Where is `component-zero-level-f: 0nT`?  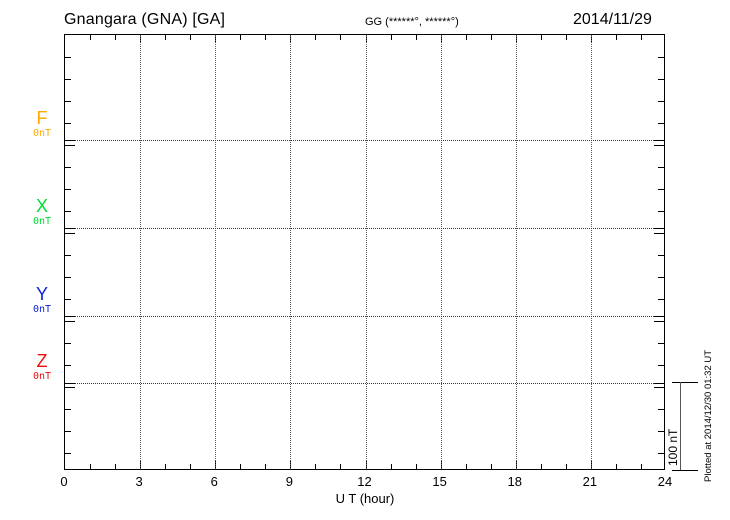
component-zero-level-f: 0nT is located at coordinates (42, 133).